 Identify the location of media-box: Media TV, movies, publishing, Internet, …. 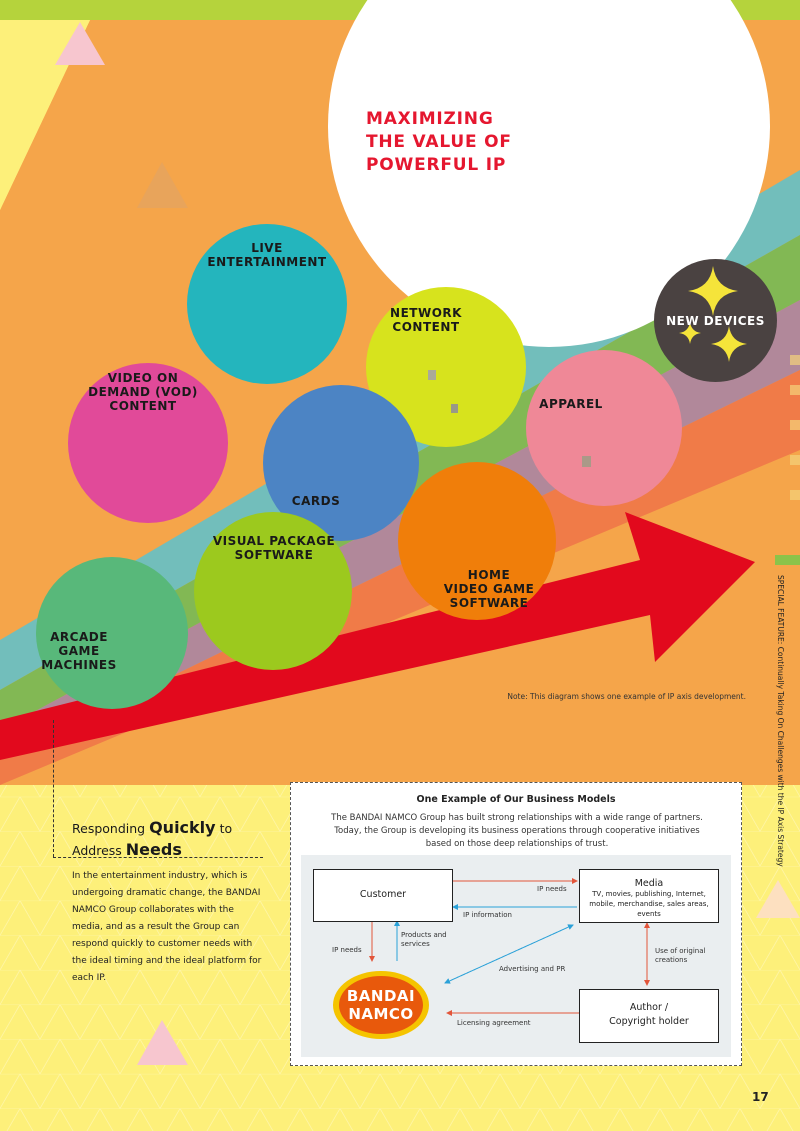
(649, 896).